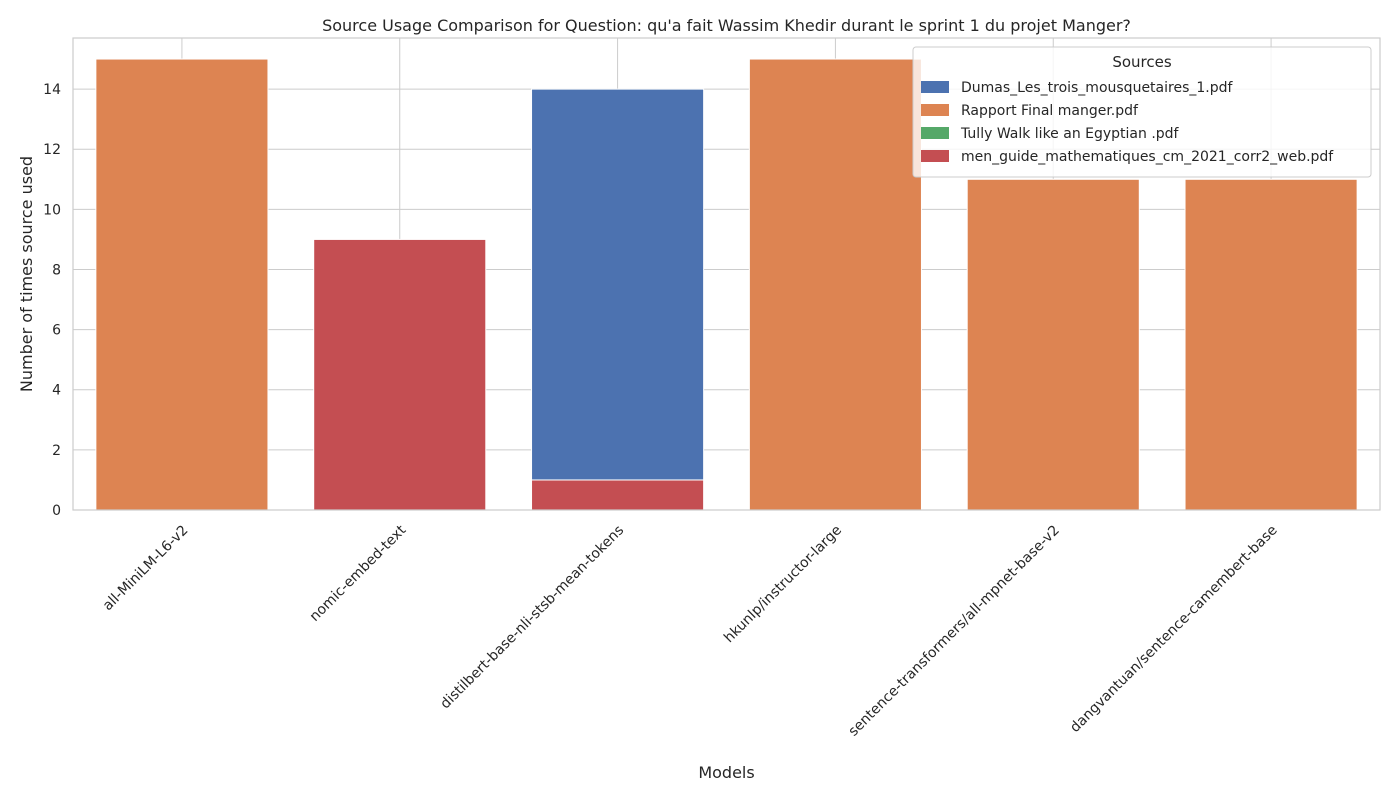  What do you see at coordinates (56, 451) in the screenshot?
I see `y-tick-label: 2` at bounding box center [56, 451].